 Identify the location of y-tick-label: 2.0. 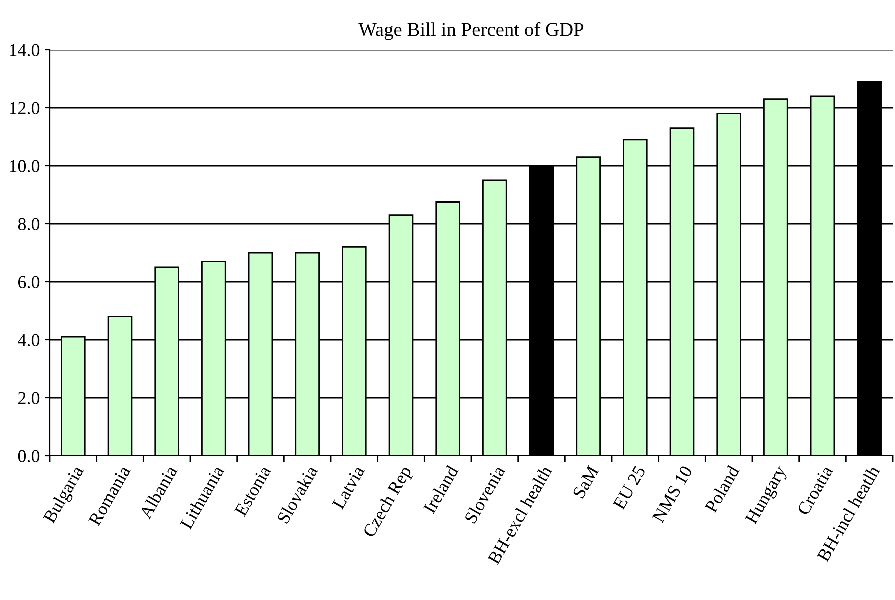
(29, 398).